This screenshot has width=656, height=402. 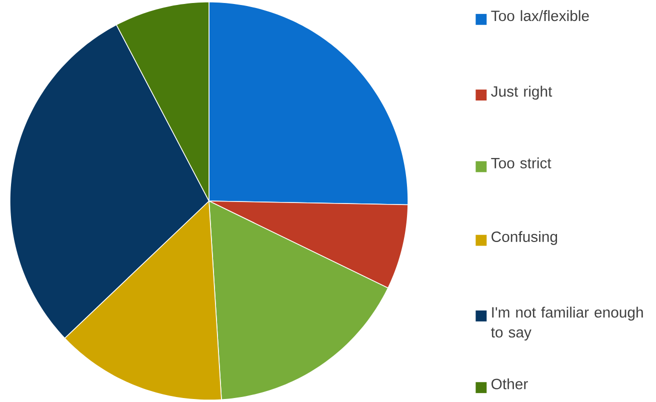 What do you see at coordinates (521, 162) in the screenshot?
I see `legend-label: Too strict` at bounding box center [521, 162].